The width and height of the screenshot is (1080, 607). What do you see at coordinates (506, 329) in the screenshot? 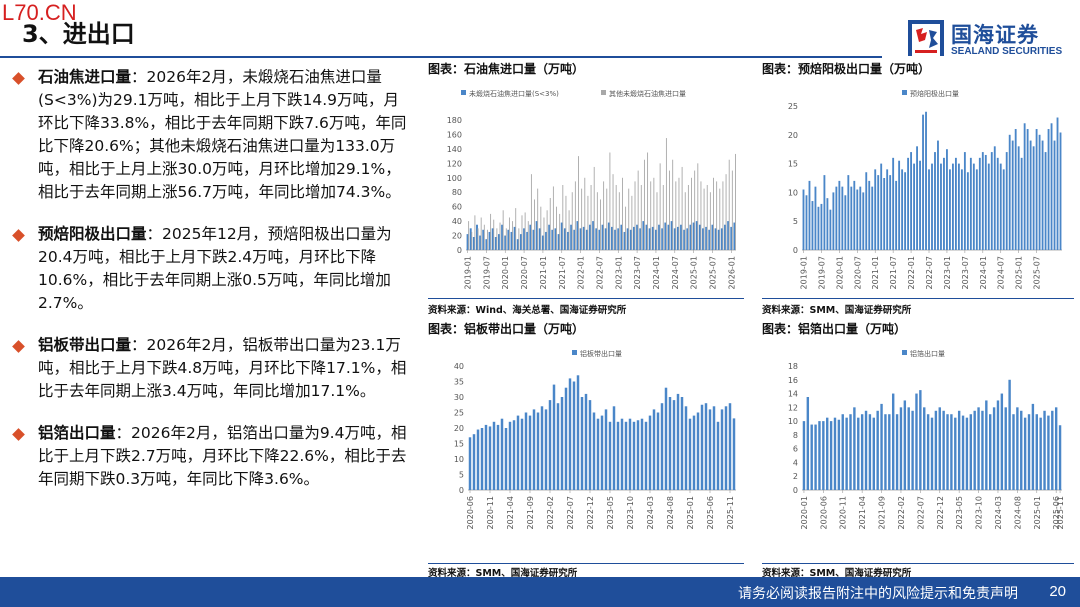
I see `chart-title: 图表：铝板带出口量（万吨）` at bounding box center [506, 329].